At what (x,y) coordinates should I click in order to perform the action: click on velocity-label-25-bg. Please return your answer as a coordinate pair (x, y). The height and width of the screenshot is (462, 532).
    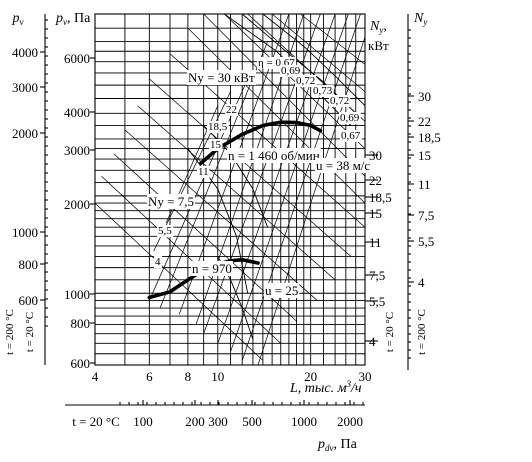
    Looking at the image, I should click on (282, 290).